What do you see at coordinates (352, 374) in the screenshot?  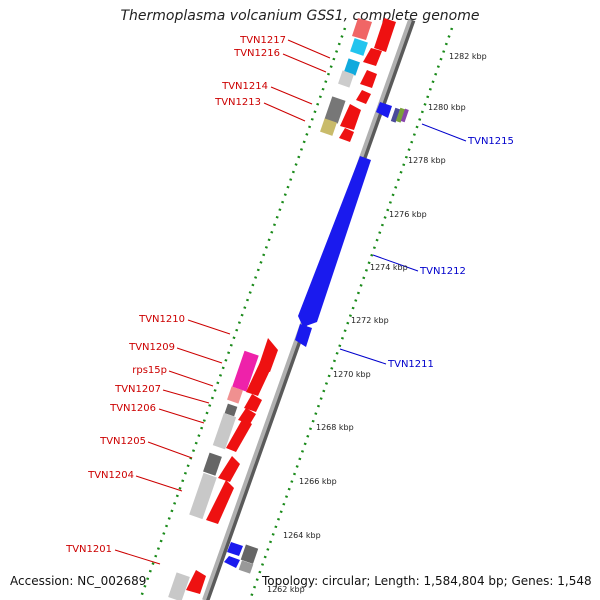 I see `kbp-tick-label: 1270 kbp` at bounding box center [352, 374].